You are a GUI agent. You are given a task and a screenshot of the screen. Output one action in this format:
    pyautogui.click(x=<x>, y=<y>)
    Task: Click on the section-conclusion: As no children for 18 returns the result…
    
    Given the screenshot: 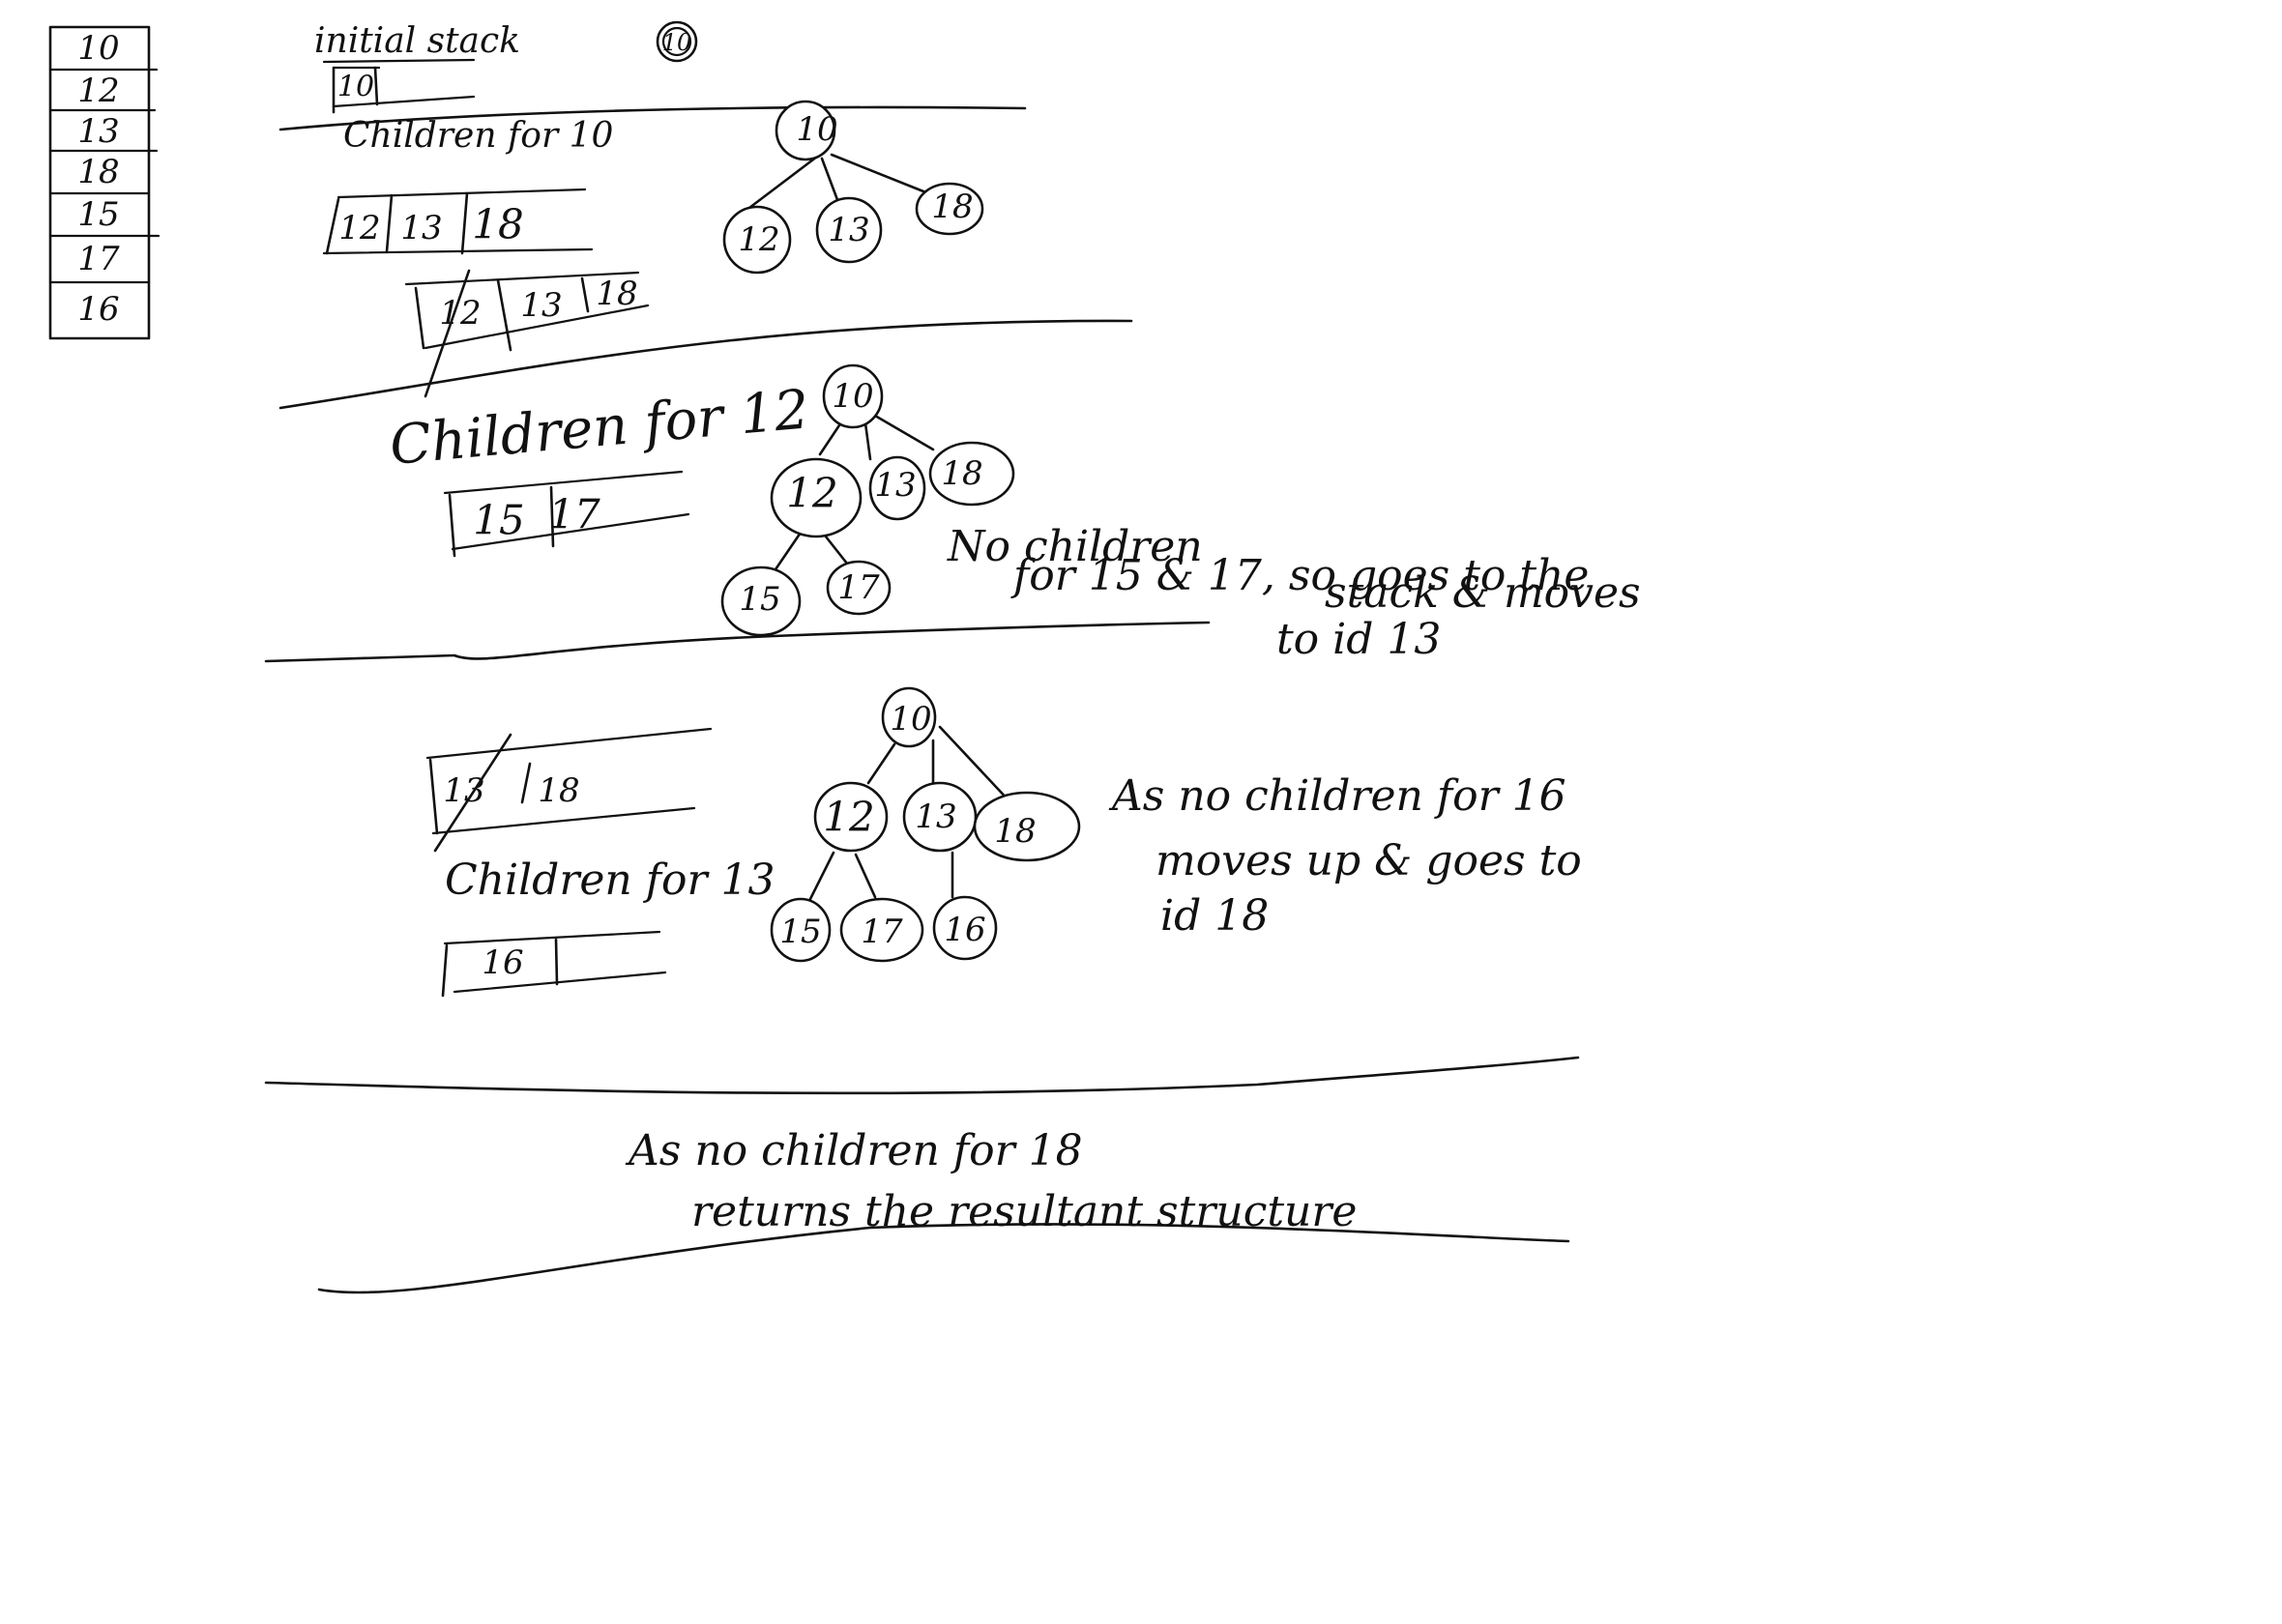 What is the action you would take?
    pyautogui.click(x=991, y=1181)
    